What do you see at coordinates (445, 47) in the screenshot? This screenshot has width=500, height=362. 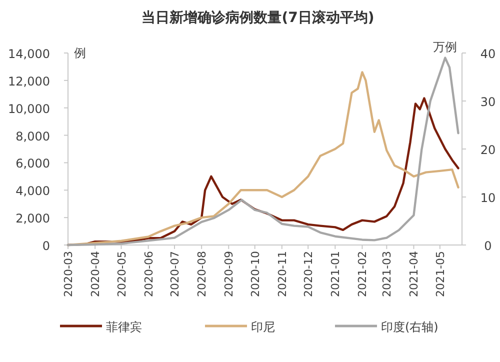 I see `y2-axis-title: 万例` at bounding box center [445, 47].